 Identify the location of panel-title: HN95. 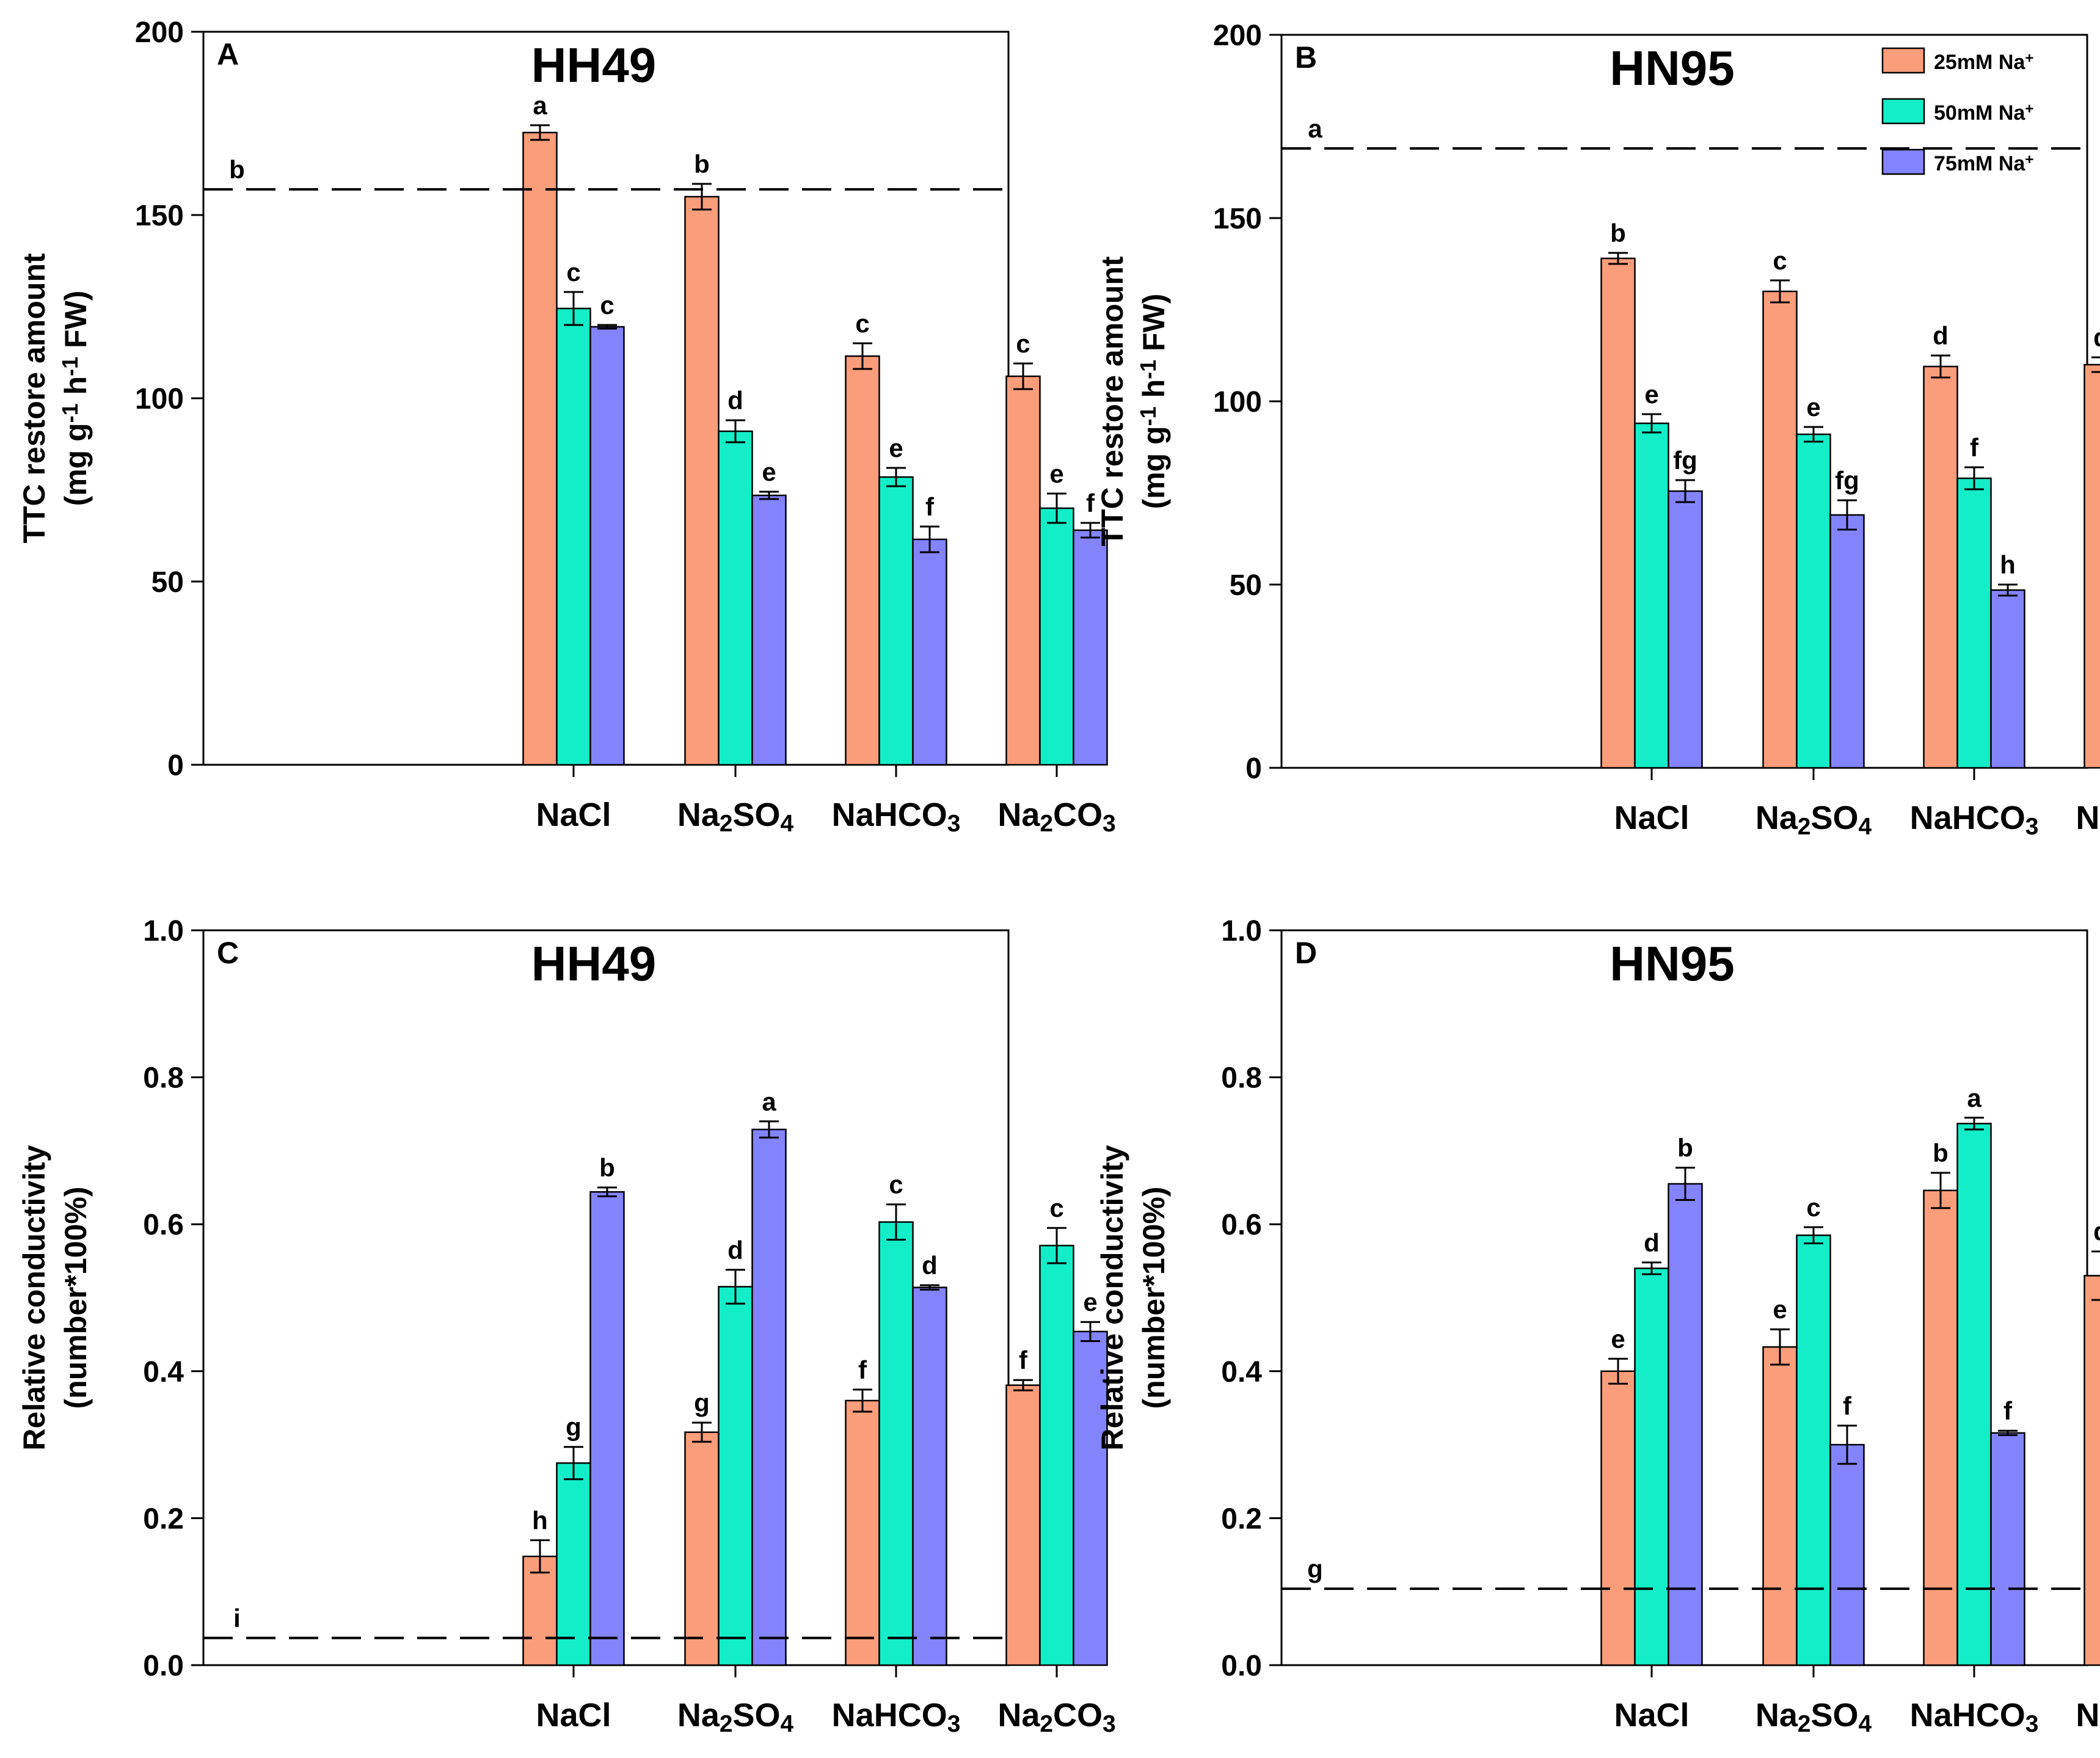
(1673, 963).